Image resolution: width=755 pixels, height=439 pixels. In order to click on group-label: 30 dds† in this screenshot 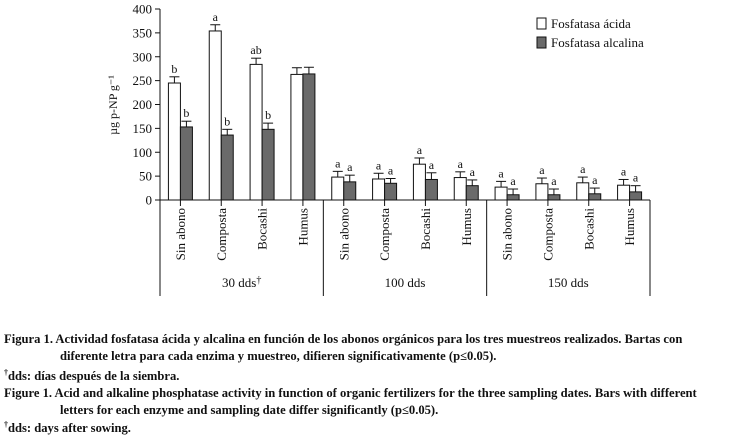, I will do `click(241, 282)`.